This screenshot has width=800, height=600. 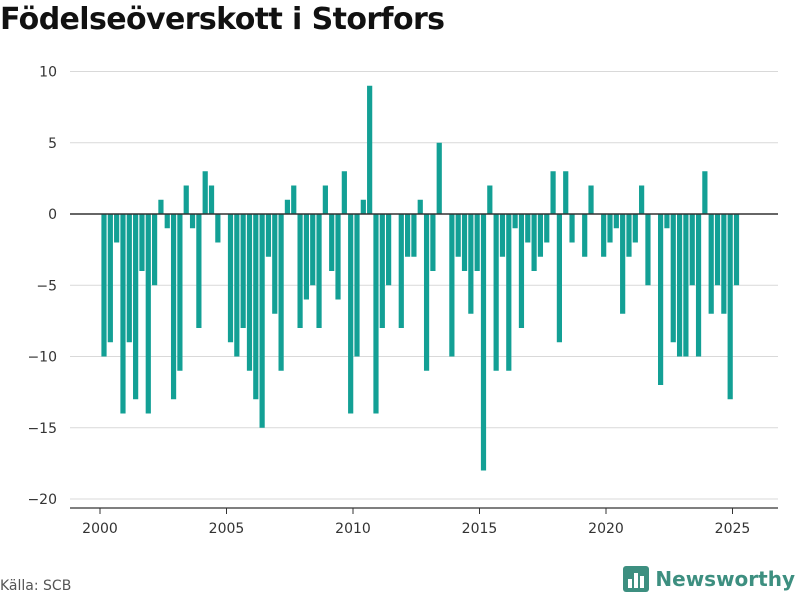 I want to click on brand-name: Newsworthy, so click(x=725, y=579).